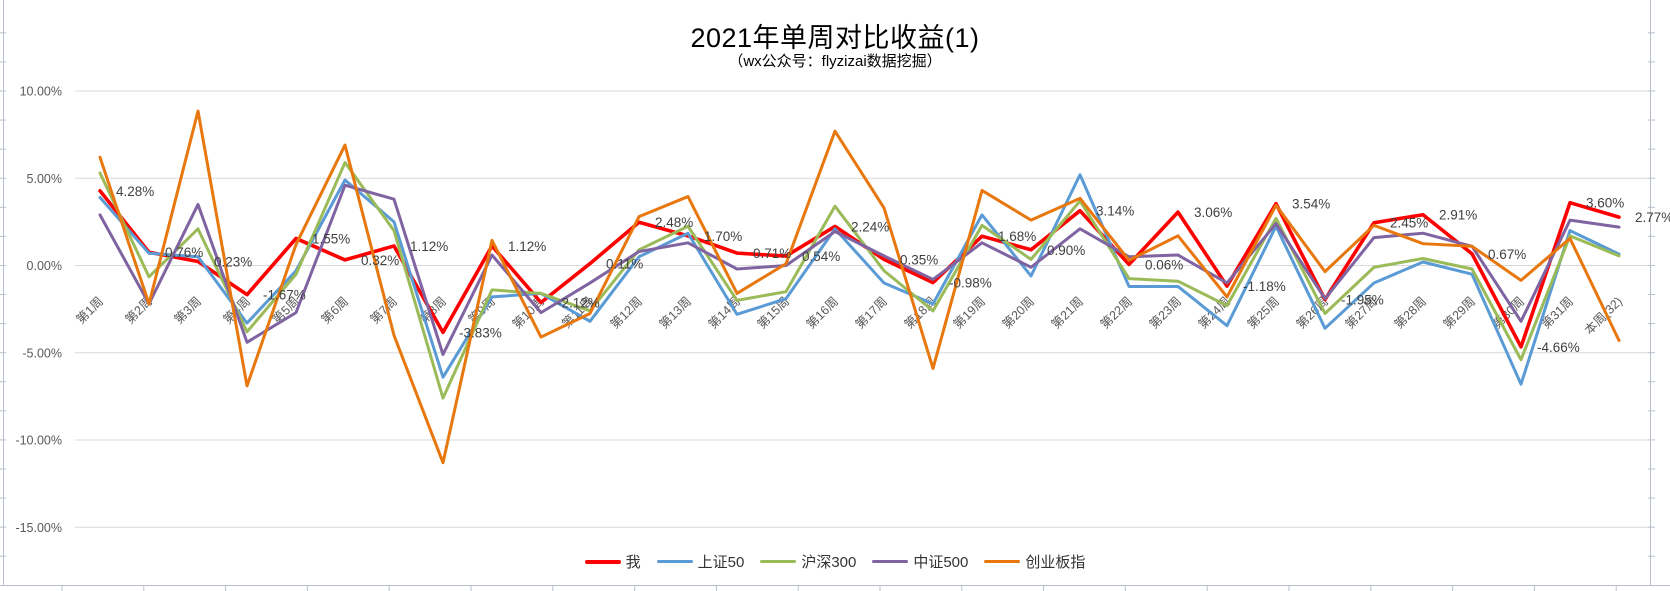 This screenshot has height=591, width=1670. I want to click on legend-label: 上证50, so click(721, 562).